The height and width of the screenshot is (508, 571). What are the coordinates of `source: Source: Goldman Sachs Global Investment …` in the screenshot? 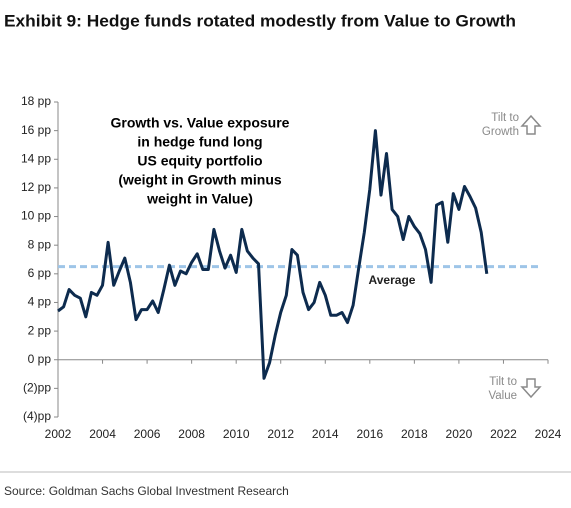 It's located at (146, 491).